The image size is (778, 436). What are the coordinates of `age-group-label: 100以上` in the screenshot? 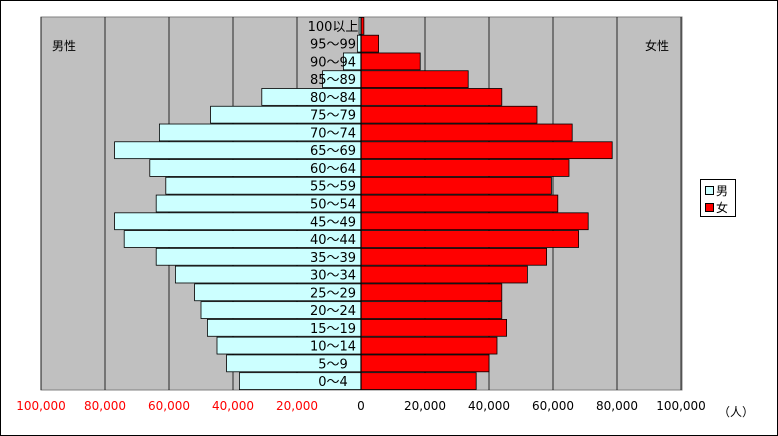 It's located at (333, 27).